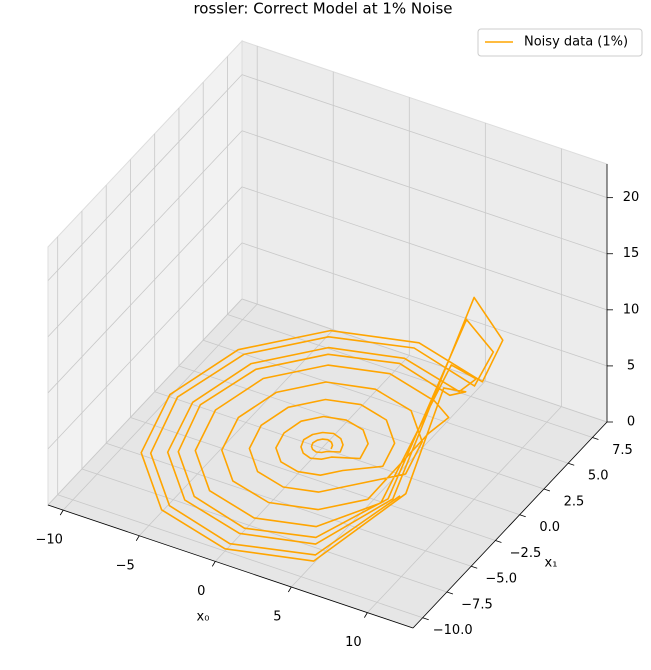 The height and width of the screenshot is (670, 651). I want to click on x-tick-label: −5, so click(125, 565).